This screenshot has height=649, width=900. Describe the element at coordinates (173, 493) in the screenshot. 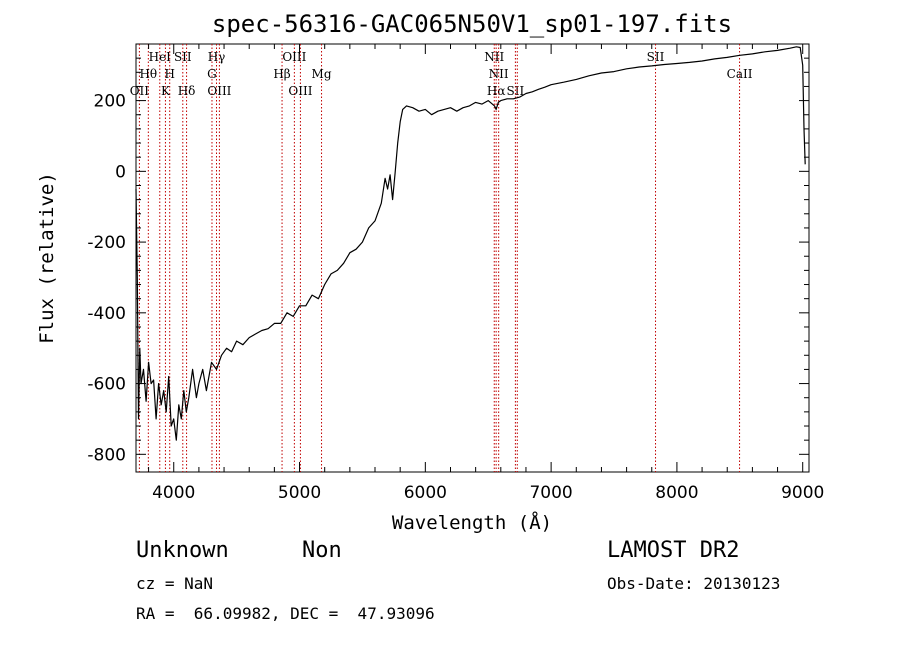

I see `x-tick-label: 4000` at that location.